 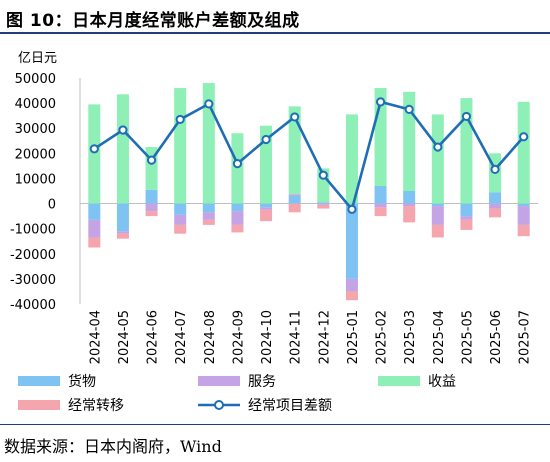 I want to click on x-tick-label: 2025-03, so click(x=410, y=337).